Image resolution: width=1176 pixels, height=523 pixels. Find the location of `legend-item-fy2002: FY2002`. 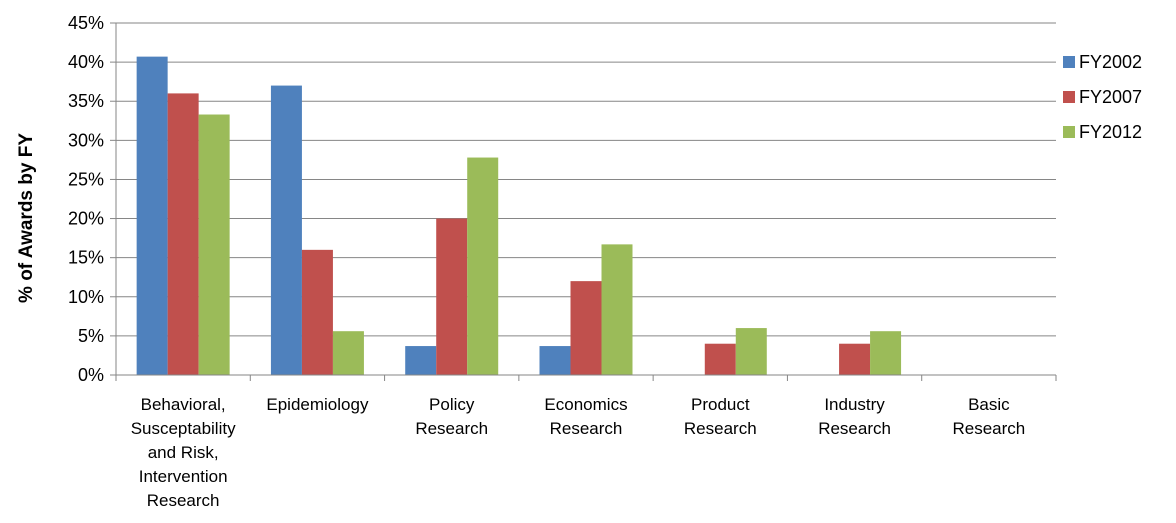

legend-item-fy2002: FY2002 is located at coordinates (1102, 62).